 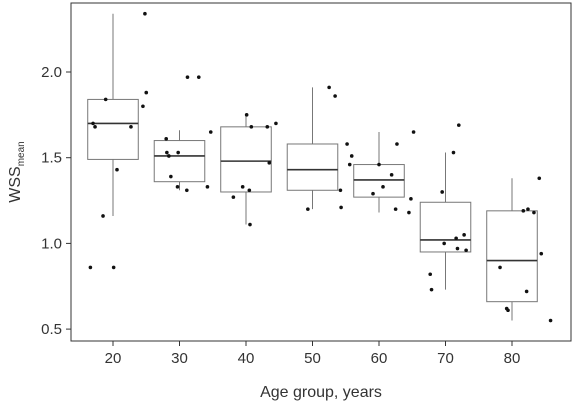 I want to click on y-axis-title-subscript: mean, so click(x=21, y=153).